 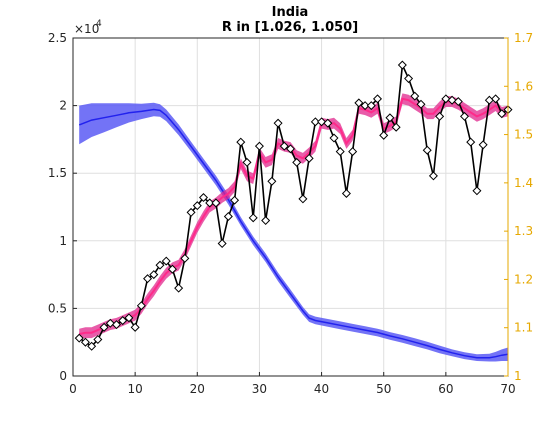 I want to click on y-right-tick-label: 1.3, so click(x=523, y=231).